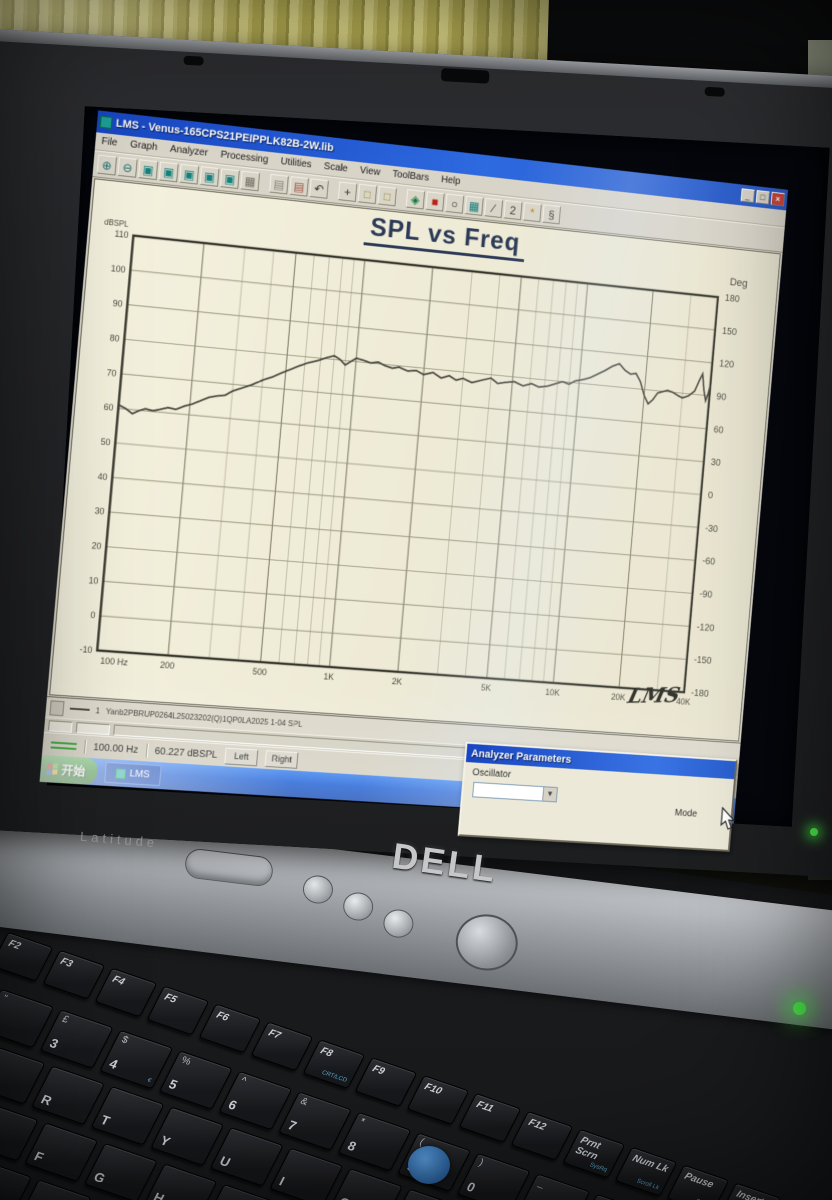 The image size is (832, 1200). I want to click on cursor-field, so click(93, 728).